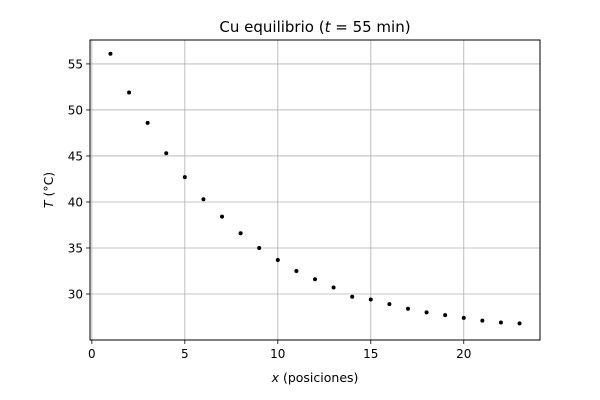 This screenshot has height=400, width=600. What do you see at coordinates (75, 110) in the screenshot?
I see `y-tick-label: 50` at bounding box center [75, 110].